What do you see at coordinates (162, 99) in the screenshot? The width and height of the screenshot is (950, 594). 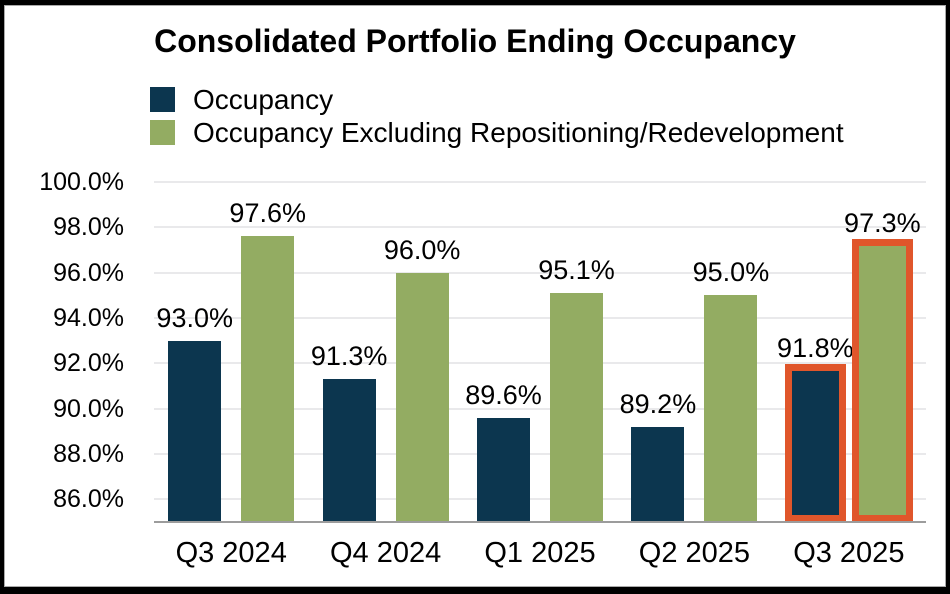 I see `legend-swatch-occupancy-icon` at bounding box center [162, 99].